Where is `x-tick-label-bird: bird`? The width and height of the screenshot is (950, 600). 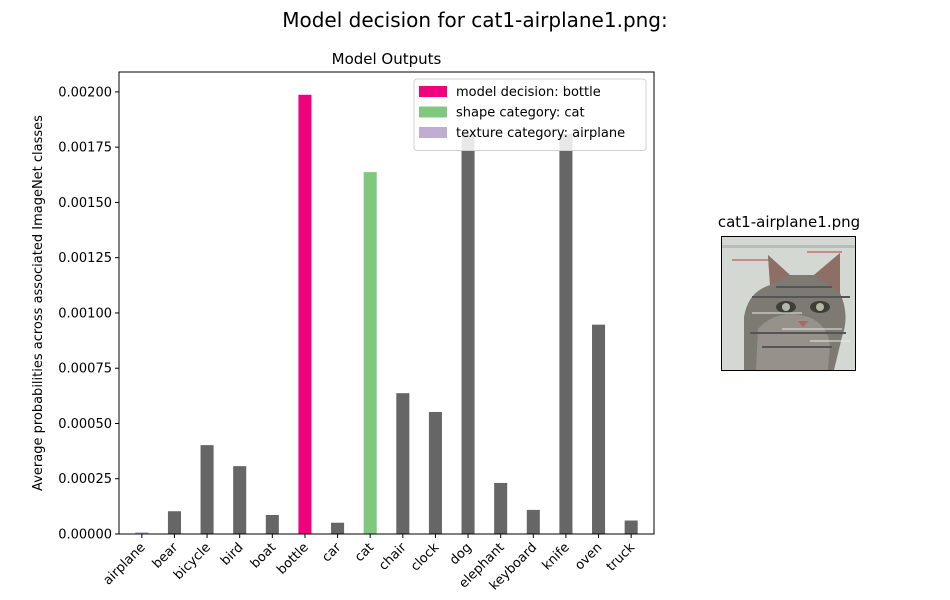
x-tick-label-bird: bird is located at coordinates (232, 554).